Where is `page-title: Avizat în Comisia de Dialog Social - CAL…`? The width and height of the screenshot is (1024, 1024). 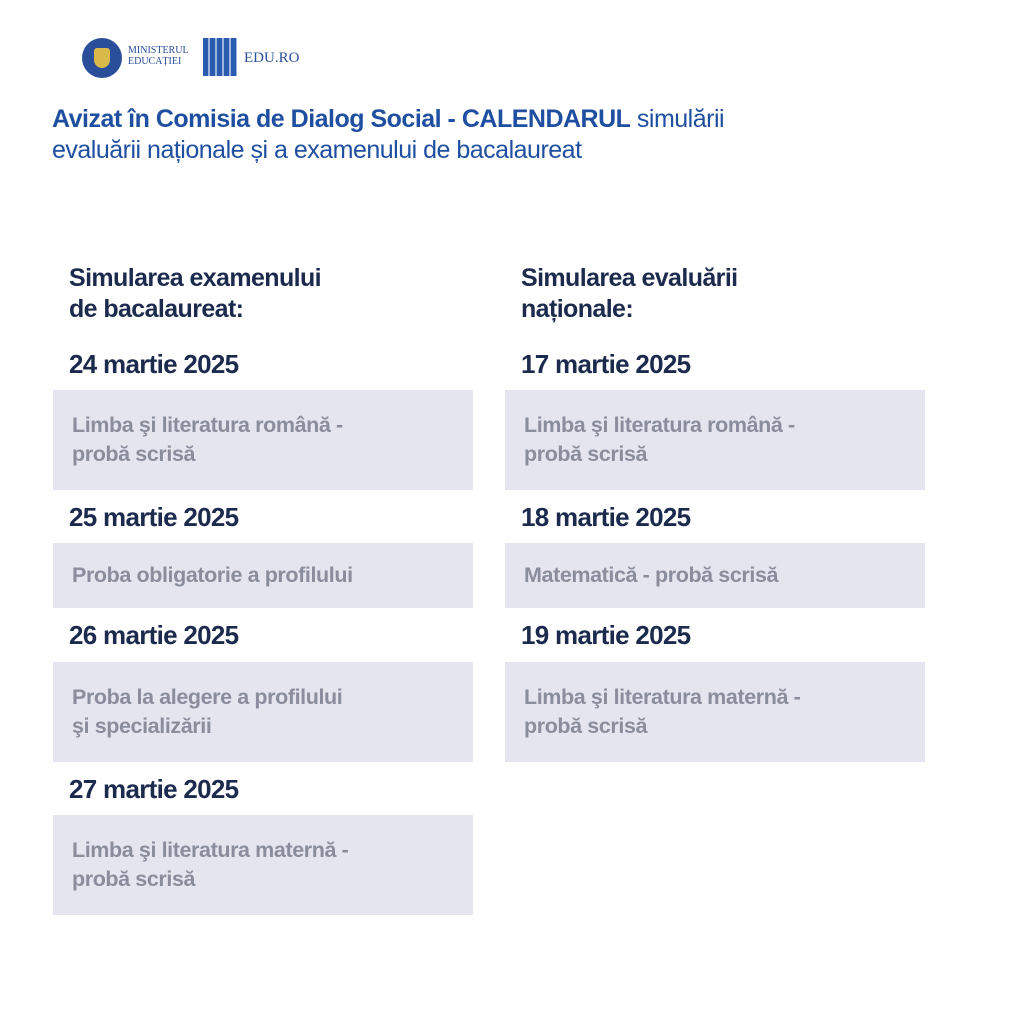 page-title: Avizat în Comisia de Dialog Social - CAL… is located at coordinates (388, 134).